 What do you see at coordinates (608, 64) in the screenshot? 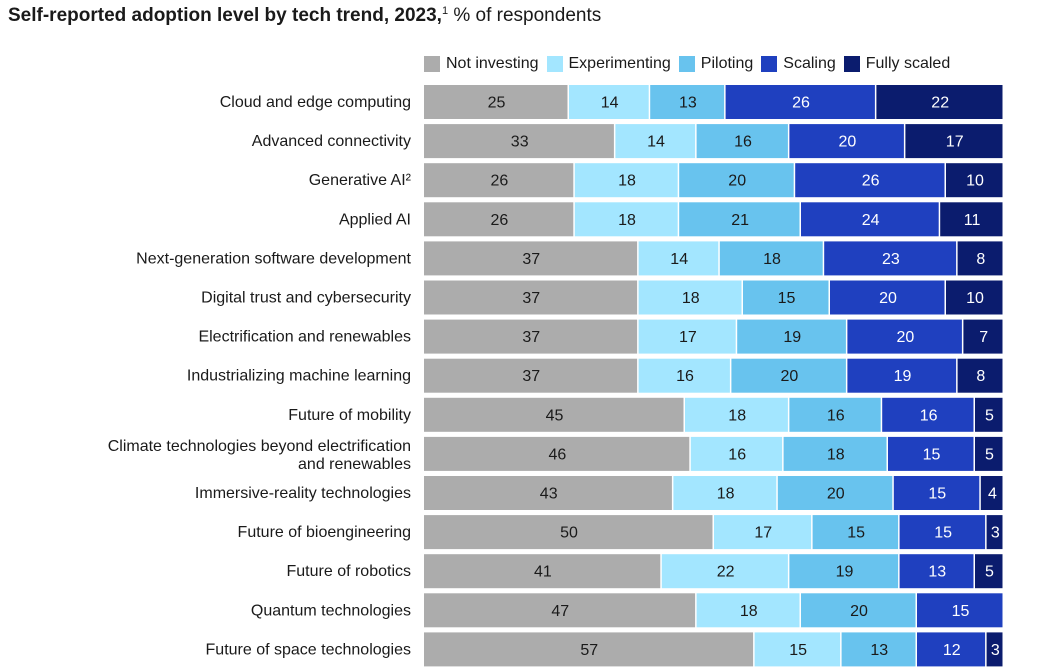
I see `legend-item-experimenting: Experimenting` at bounding box center [608, 64].